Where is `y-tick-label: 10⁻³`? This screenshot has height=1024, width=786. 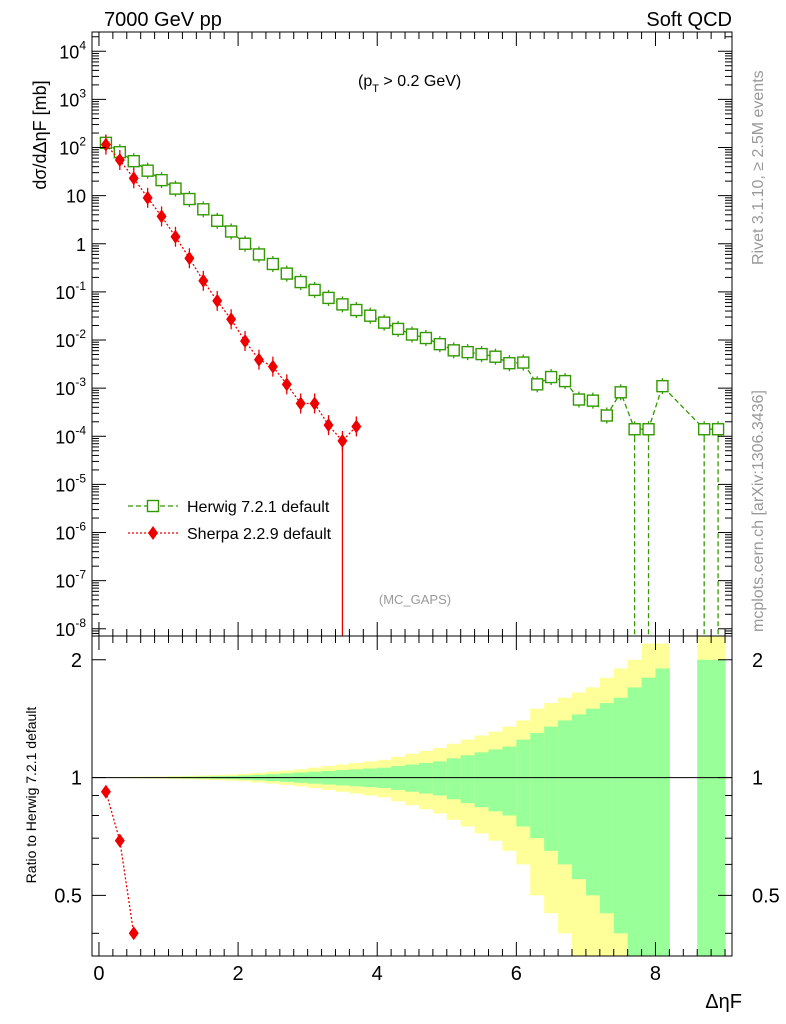
y-tick-label: 10⁻³ is located at coordinates (70, 387).